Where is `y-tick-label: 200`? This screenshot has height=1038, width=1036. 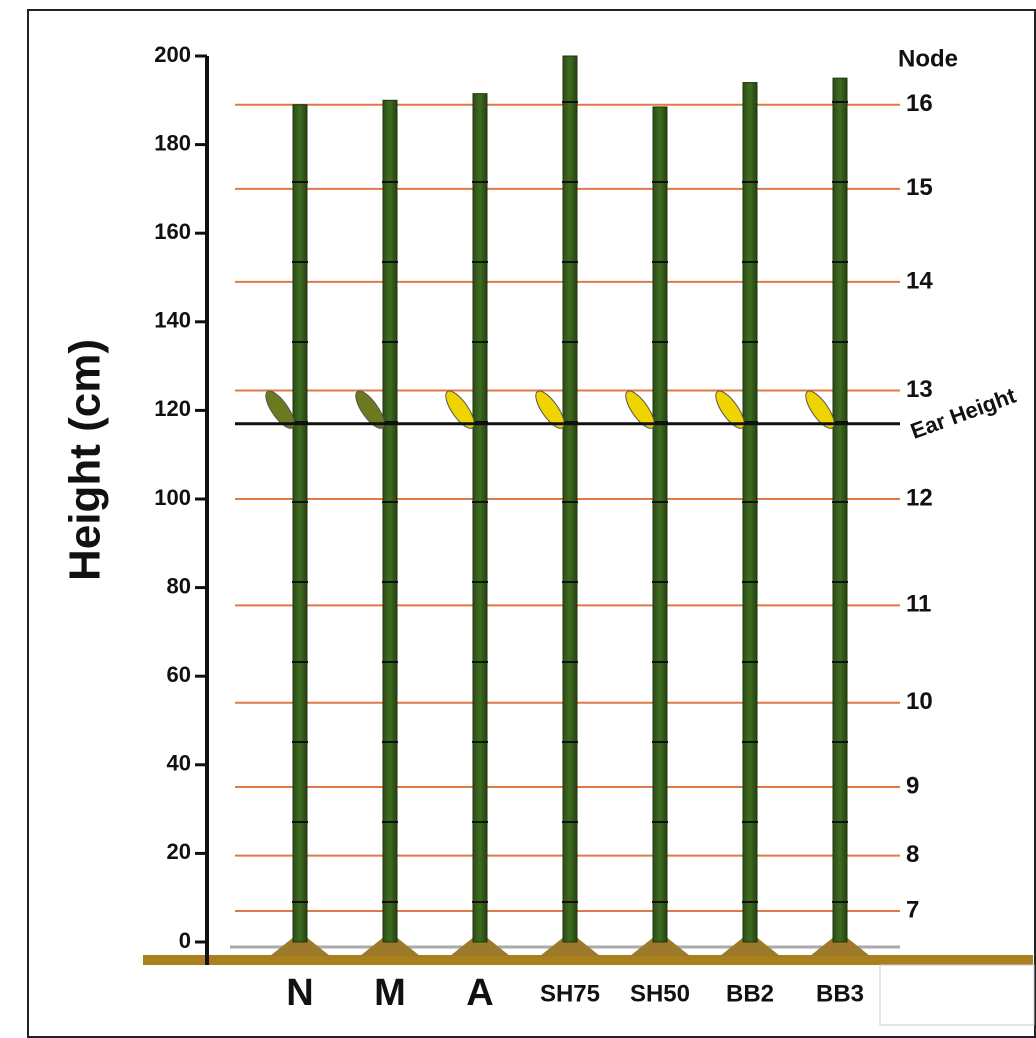
y-tick-label: 200 is located at coordinates (172, 54).